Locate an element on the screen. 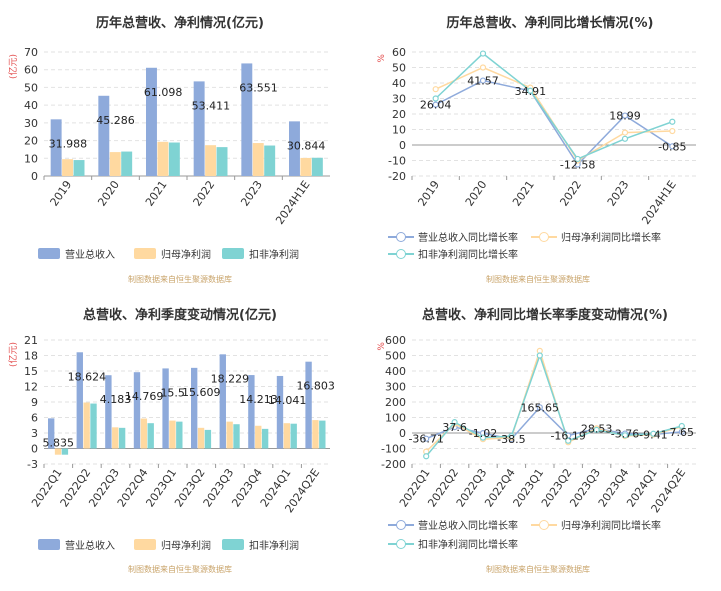 The height and width of the screenshot is (591, 721). y-tick-label: 9 is located at coordinates (34, 402).